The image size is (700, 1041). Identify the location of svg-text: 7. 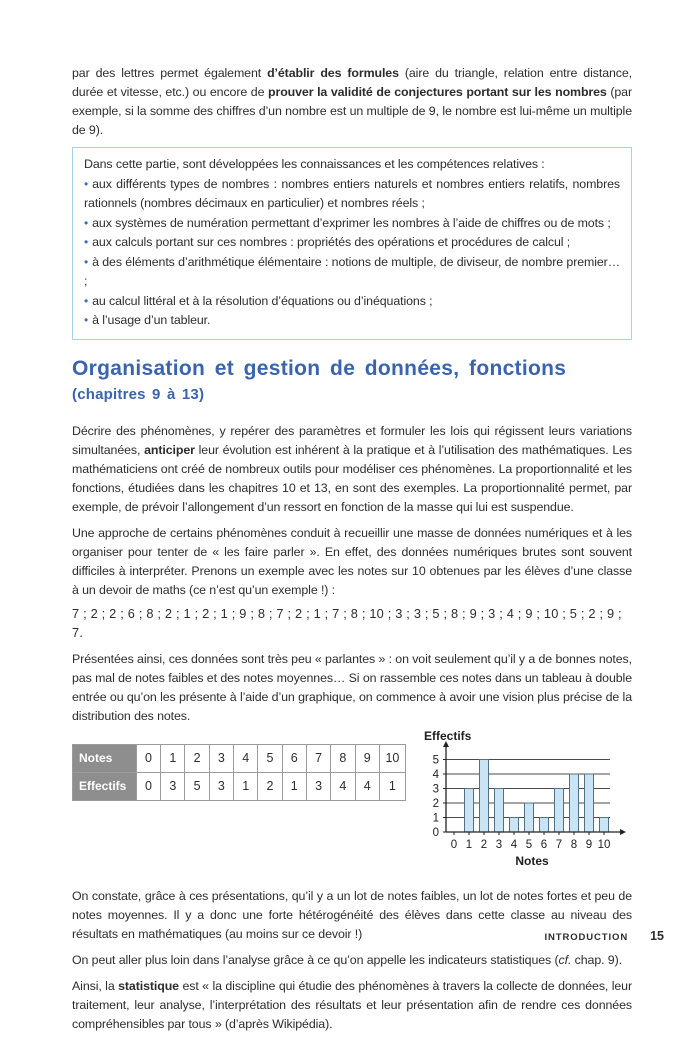
(559, 845).